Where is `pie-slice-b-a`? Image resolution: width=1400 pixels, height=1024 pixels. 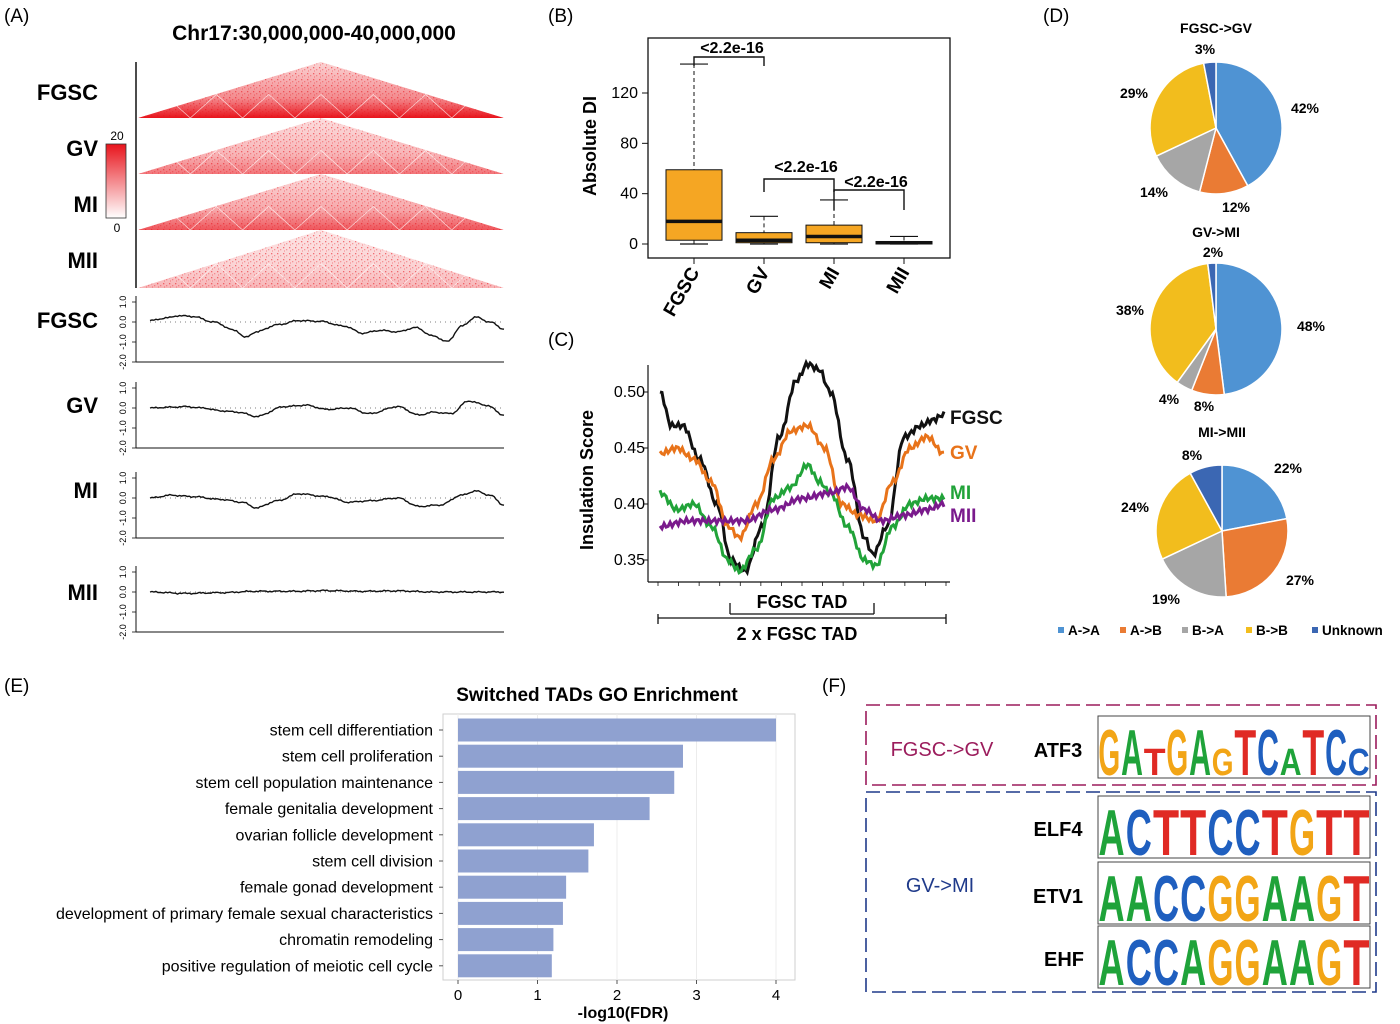
pie-slice-b-a is located at coordinates (1186, 159).